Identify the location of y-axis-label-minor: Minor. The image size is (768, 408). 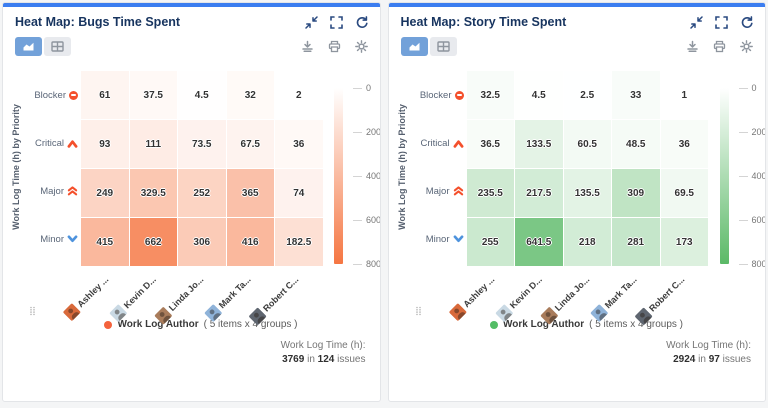
(40, 239).